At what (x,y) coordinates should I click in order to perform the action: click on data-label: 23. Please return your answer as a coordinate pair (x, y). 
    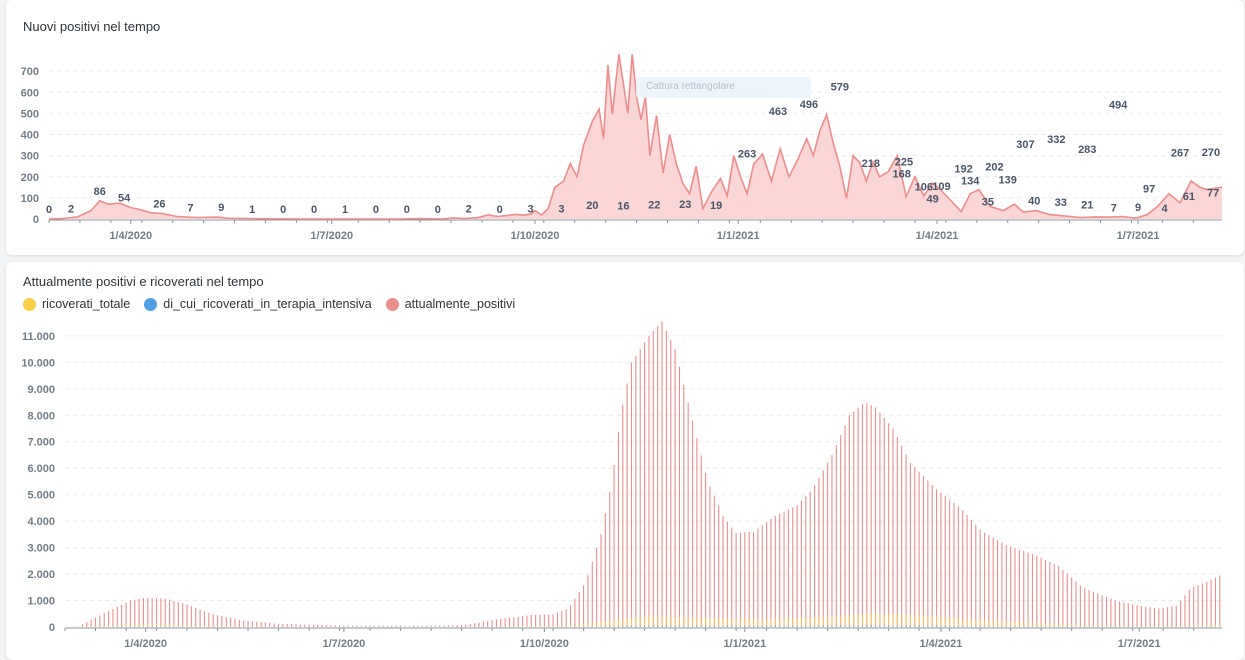
    Looking at the image, I should click on (685, 205).